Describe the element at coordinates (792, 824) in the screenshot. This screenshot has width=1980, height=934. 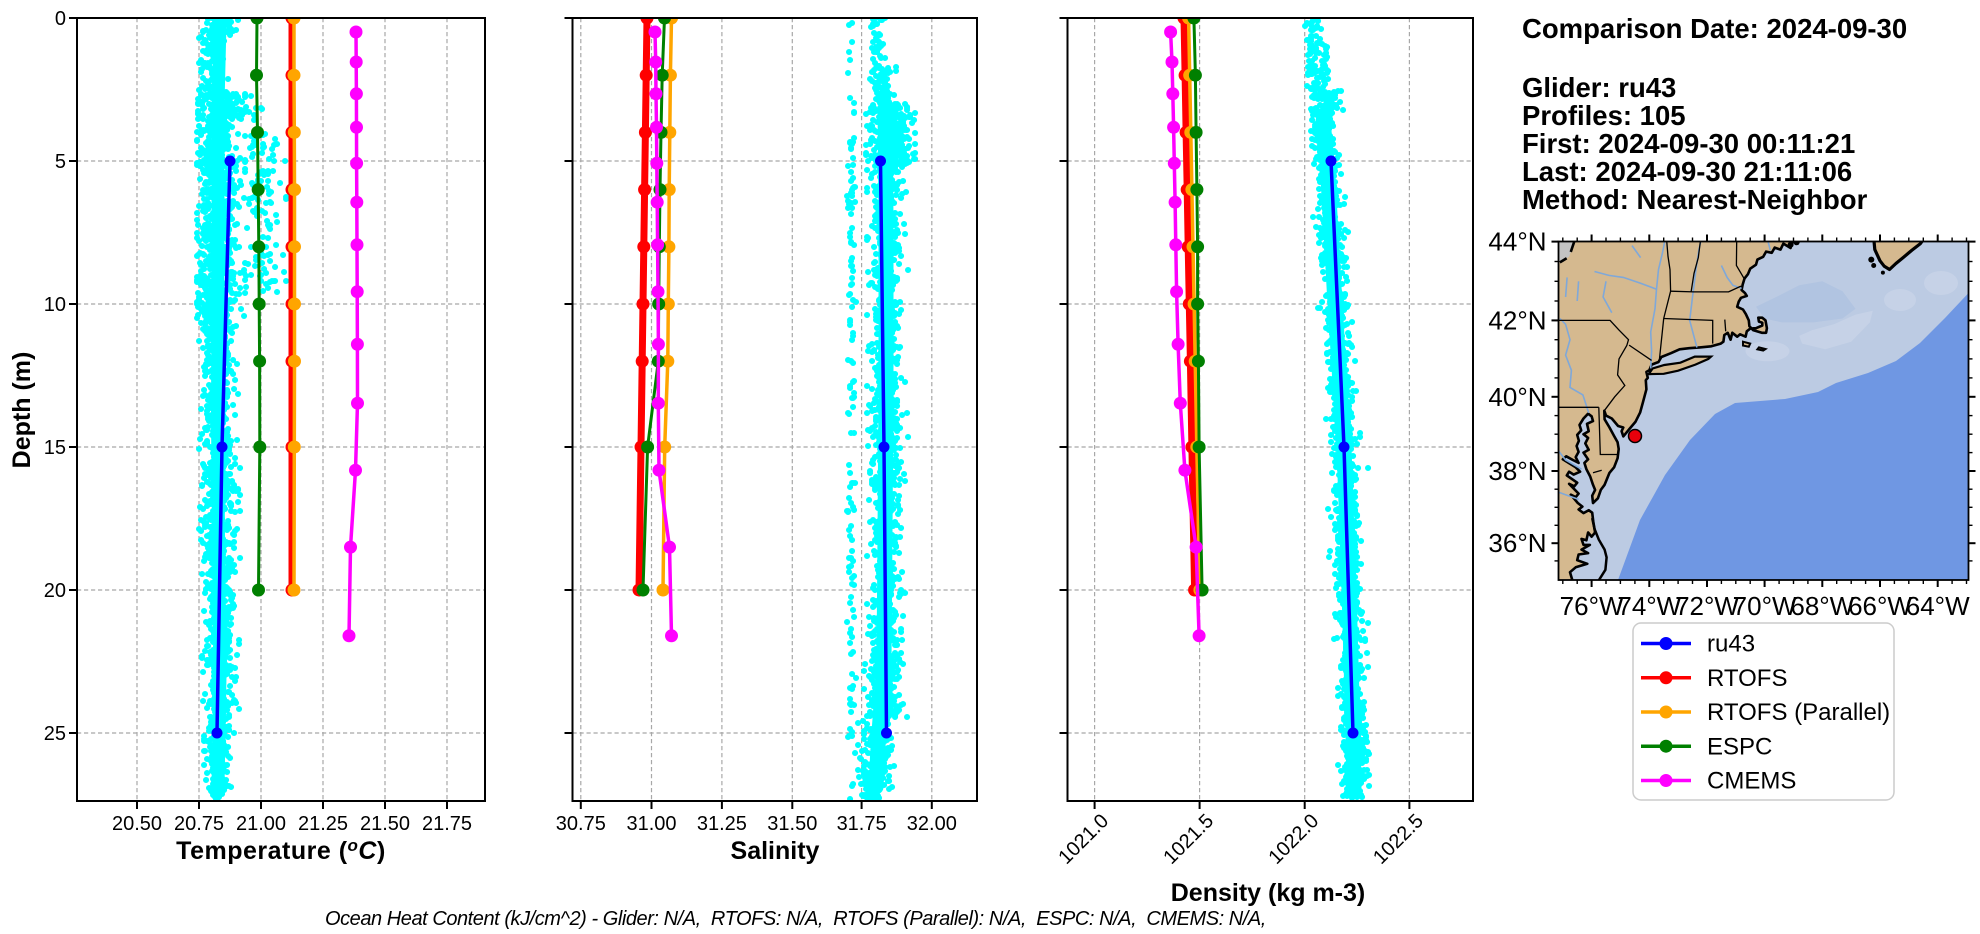
I see `svg-text: 31.50` at that location.